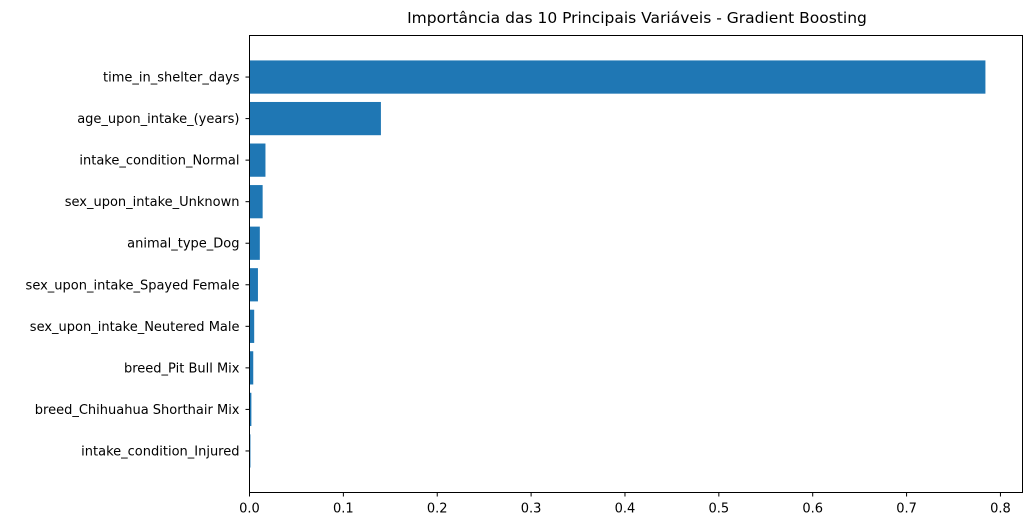  What do you see at coordinates (257, 160) in the screenshot?
I see `bar-intake-condition-normal` at bounding box center [257, 160].